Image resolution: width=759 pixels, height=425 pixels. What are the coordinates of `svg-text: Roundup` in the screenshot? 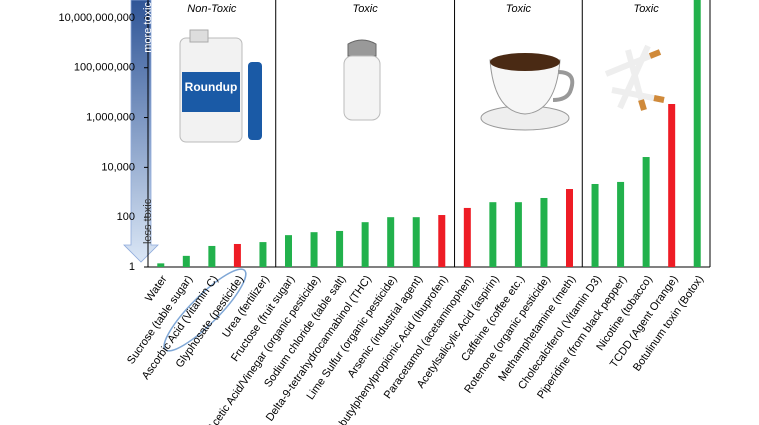 It's located at (211, 87).